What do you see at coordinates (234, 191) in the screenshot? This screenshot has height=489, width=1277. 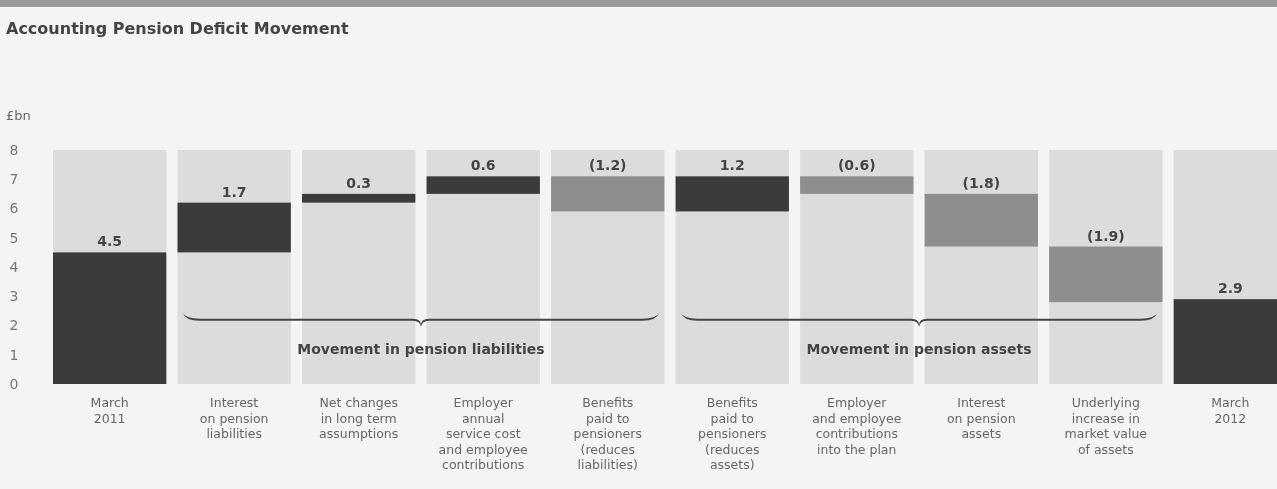 I see `data-label: 1.7` at bounding box center [234, 191].